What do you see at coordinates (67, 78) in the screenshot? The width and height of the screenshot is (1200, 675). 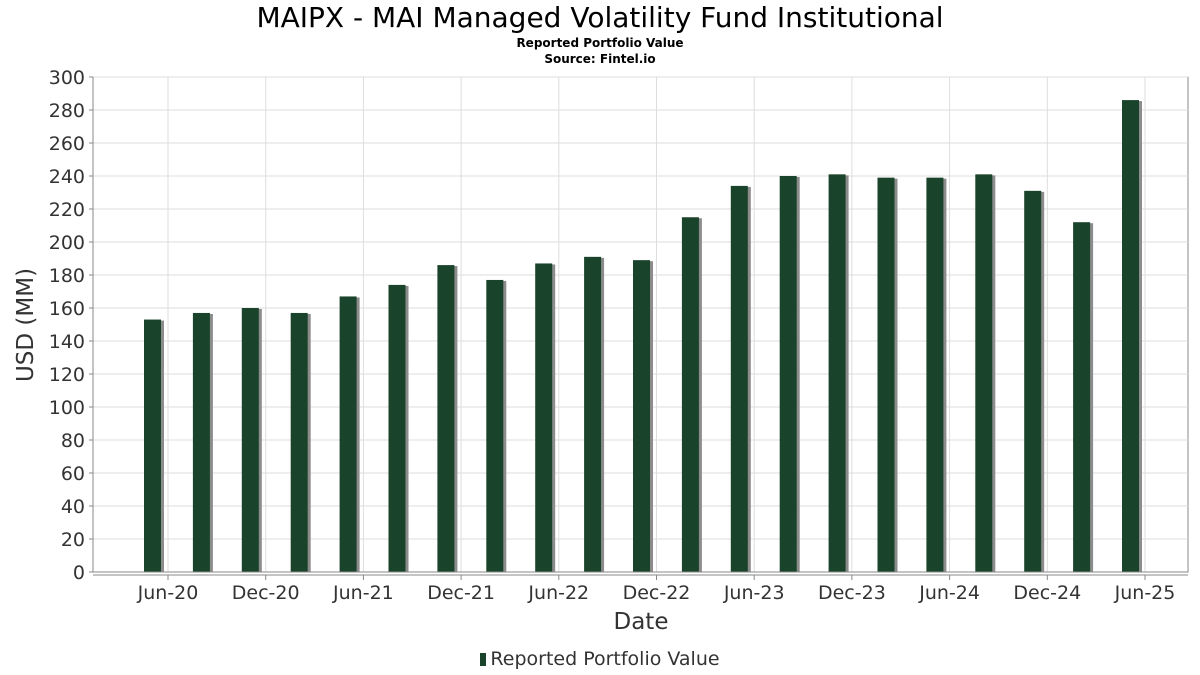 I see `y-tick-label: 300` at bounding box center [67, 78].